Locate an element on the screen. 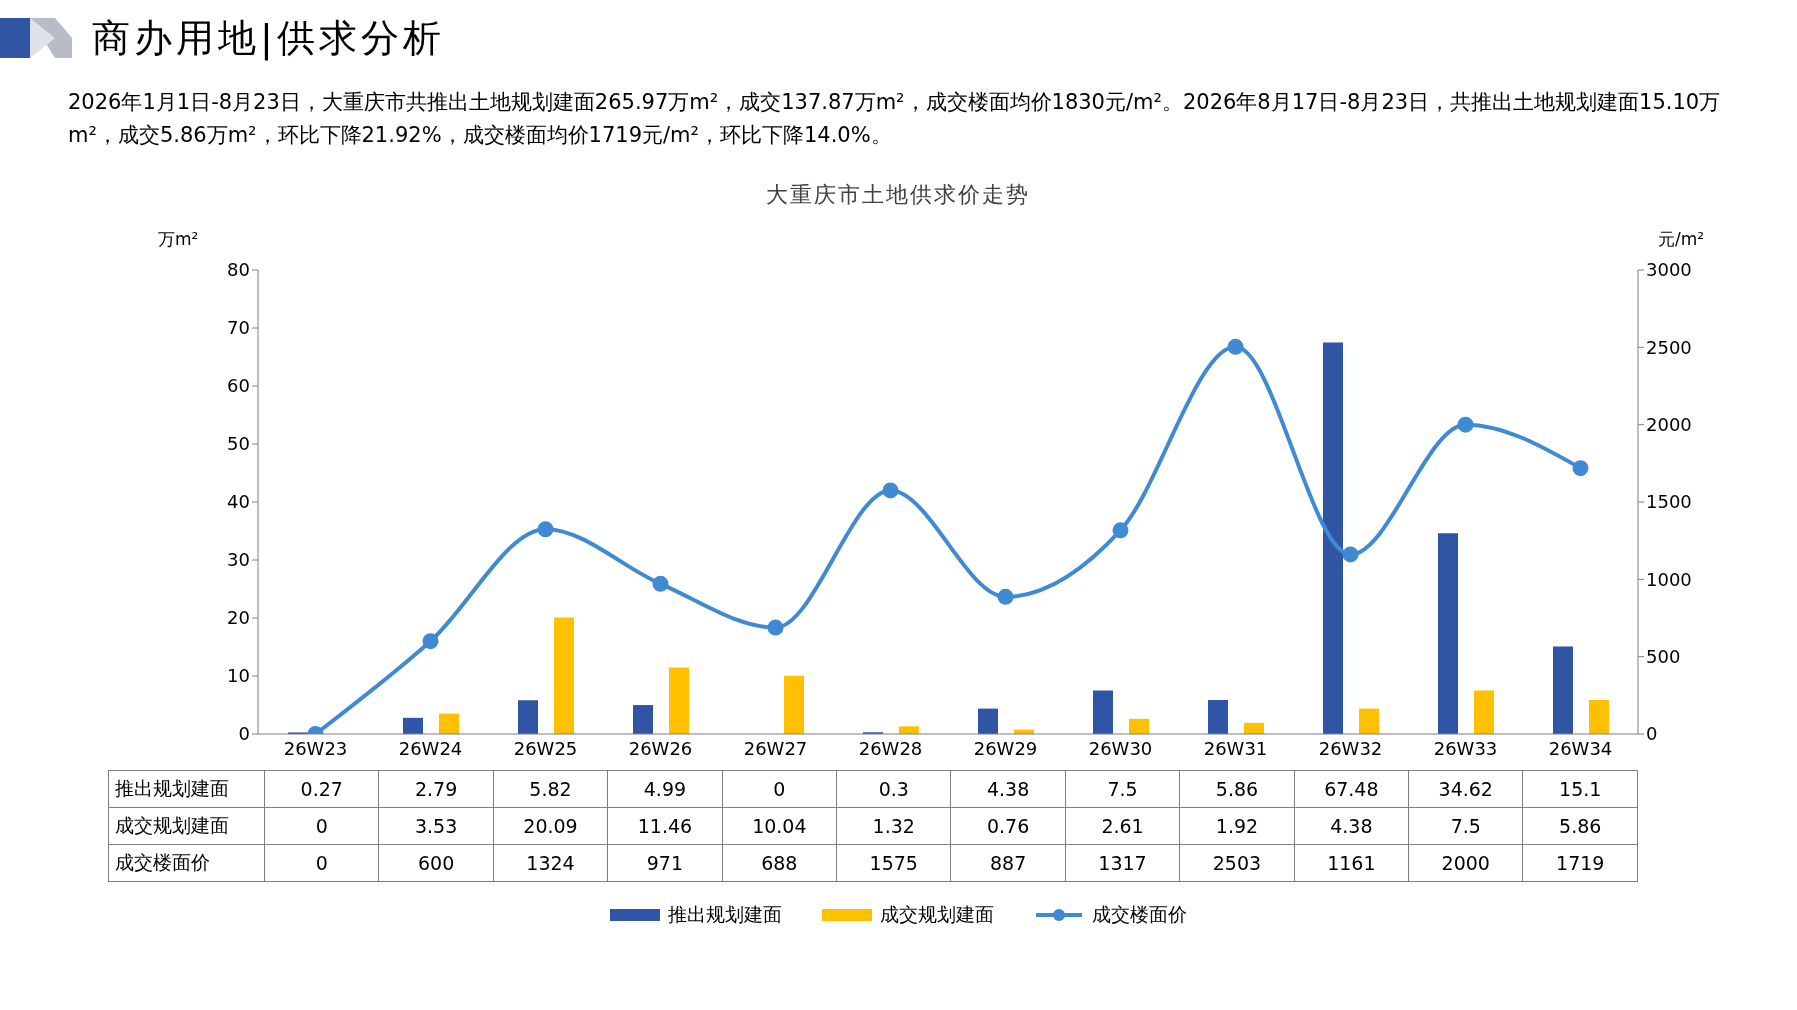 This screenshot has width=1797, height=1010. data-label: 1719 is located at coordinates (1580, 863).